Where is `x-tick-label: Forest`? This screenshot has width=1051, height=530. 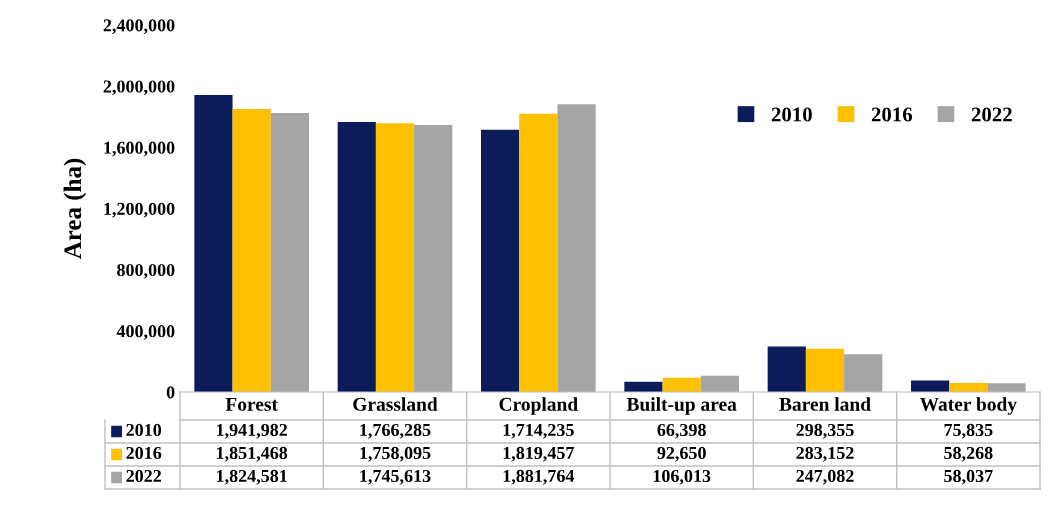 x-tick-label: Forest is located at coordinates (251, 404).